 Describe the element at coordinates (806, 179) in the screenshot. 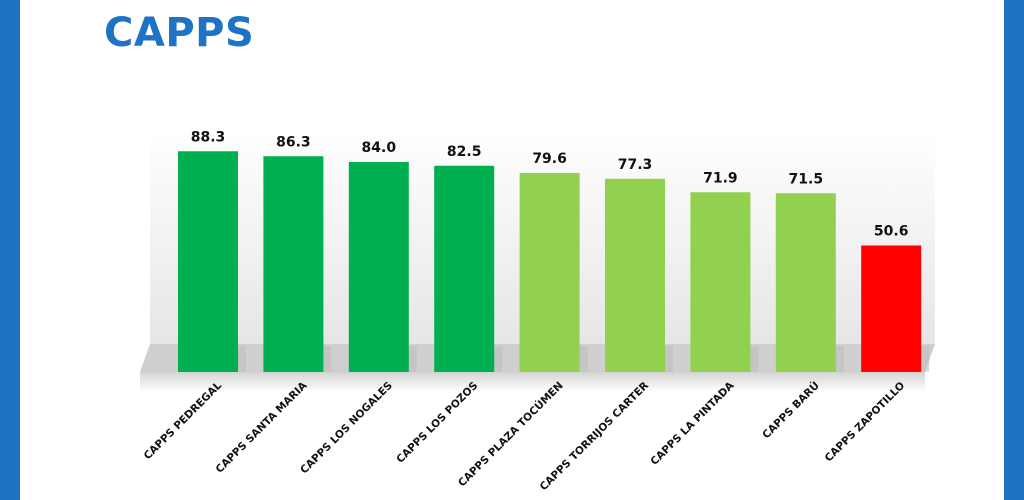

I see `value-label: 71.5` at that location.